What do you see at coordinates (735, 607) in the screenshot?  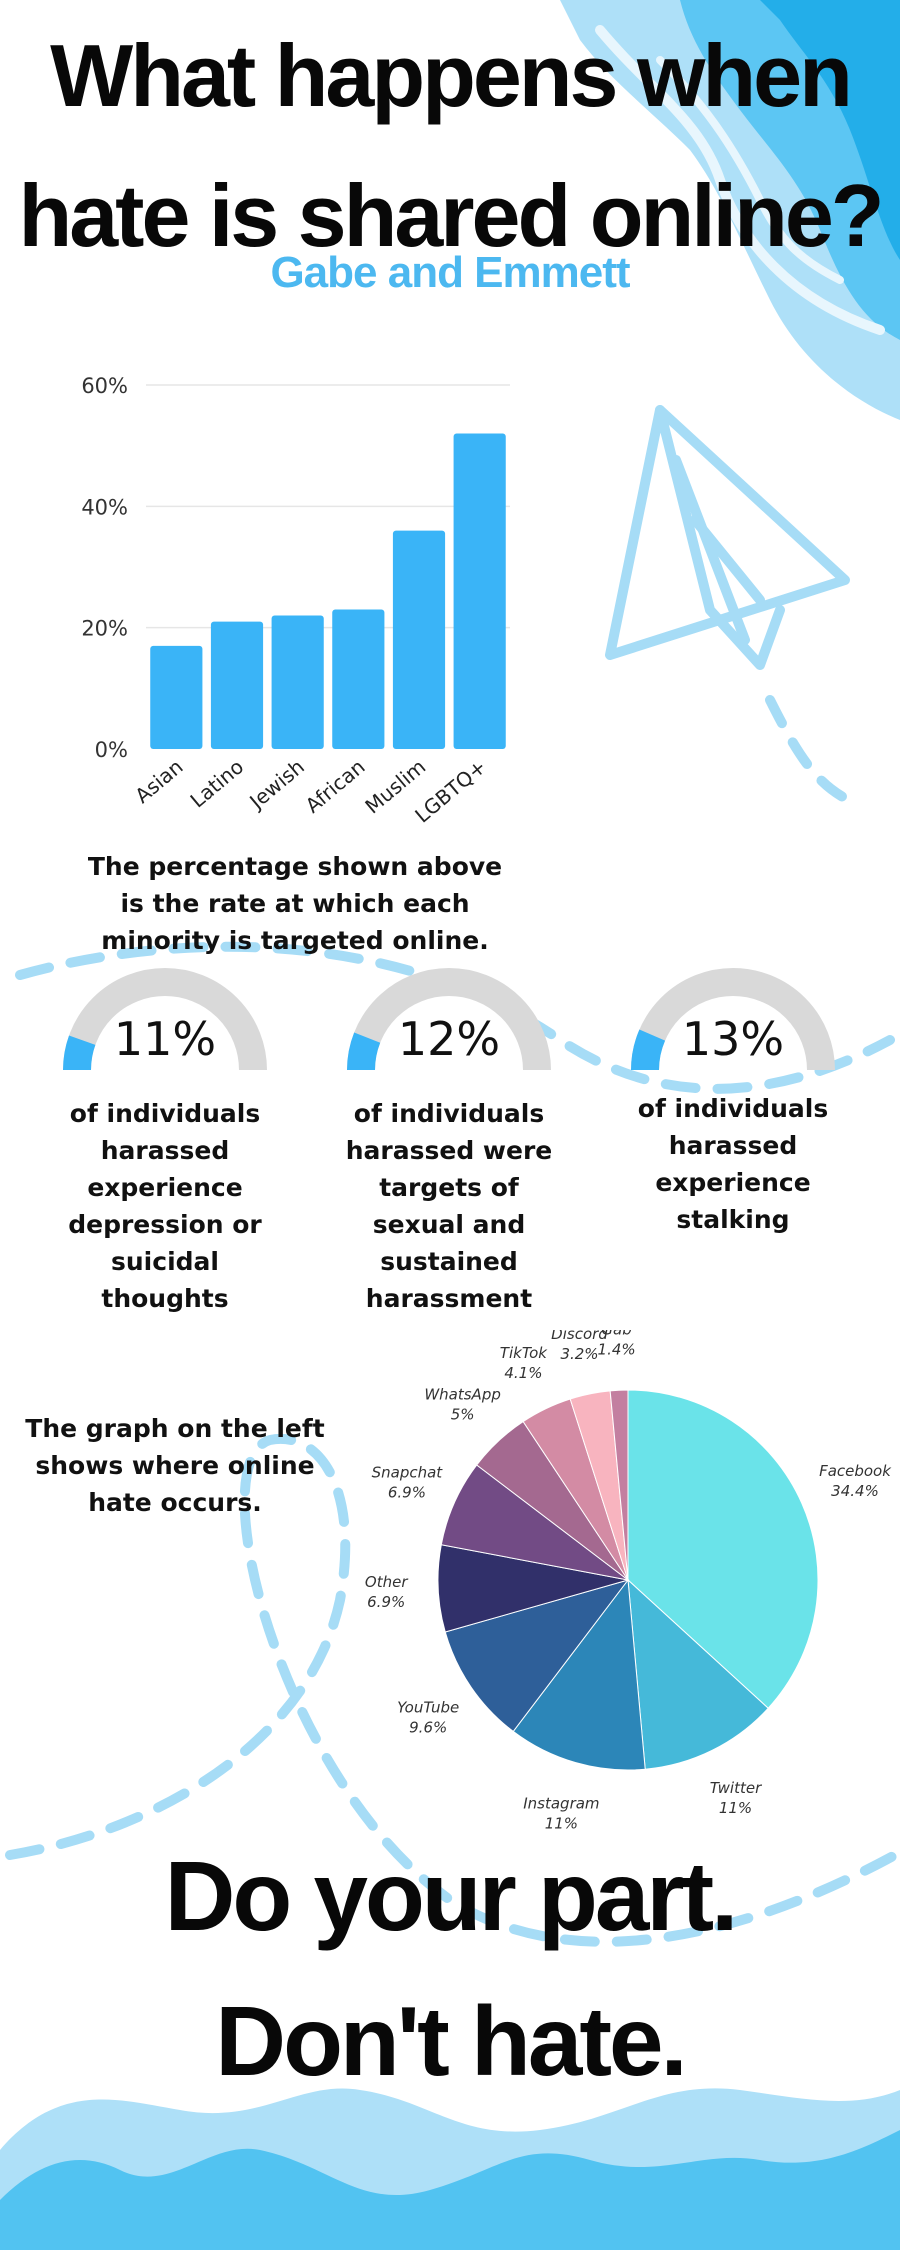 I see `paper-plane-icon` at bounding box center [735, 607].